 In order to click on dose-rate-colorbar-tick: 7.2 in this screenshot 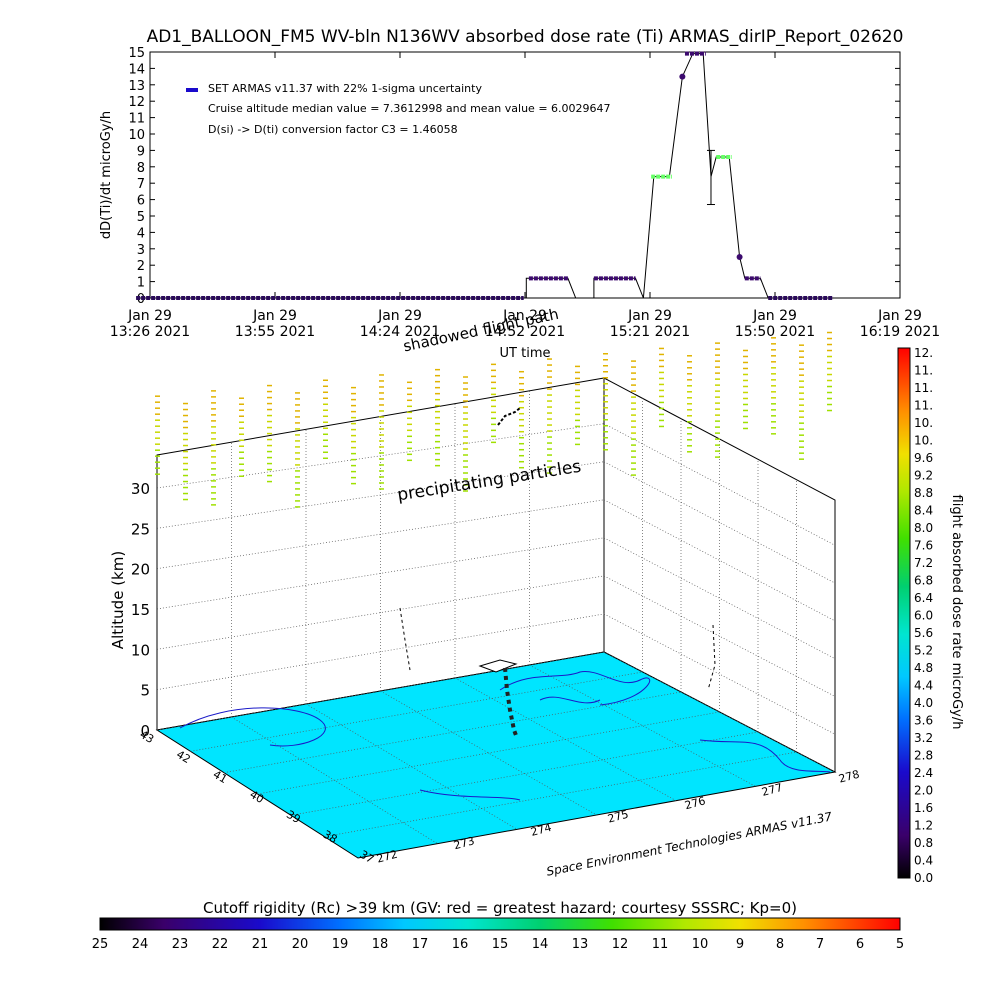, I will do `click(923, 563)`.